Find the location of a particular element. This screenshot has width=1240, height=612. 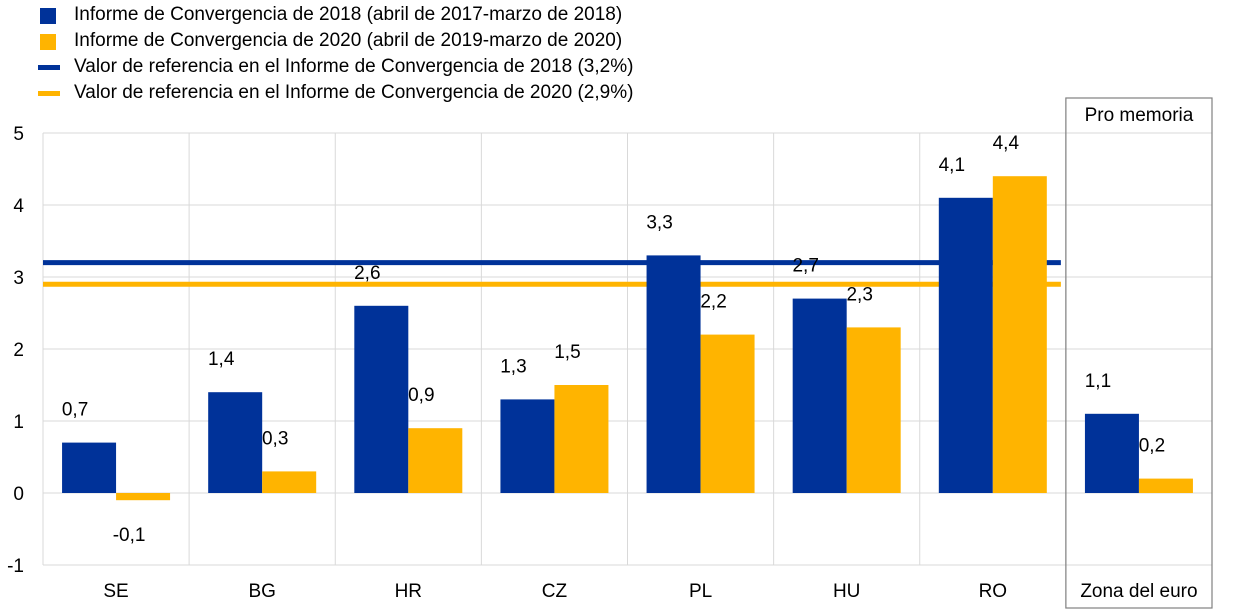

x-tick-label: RO is located at coordinates (993, 591).